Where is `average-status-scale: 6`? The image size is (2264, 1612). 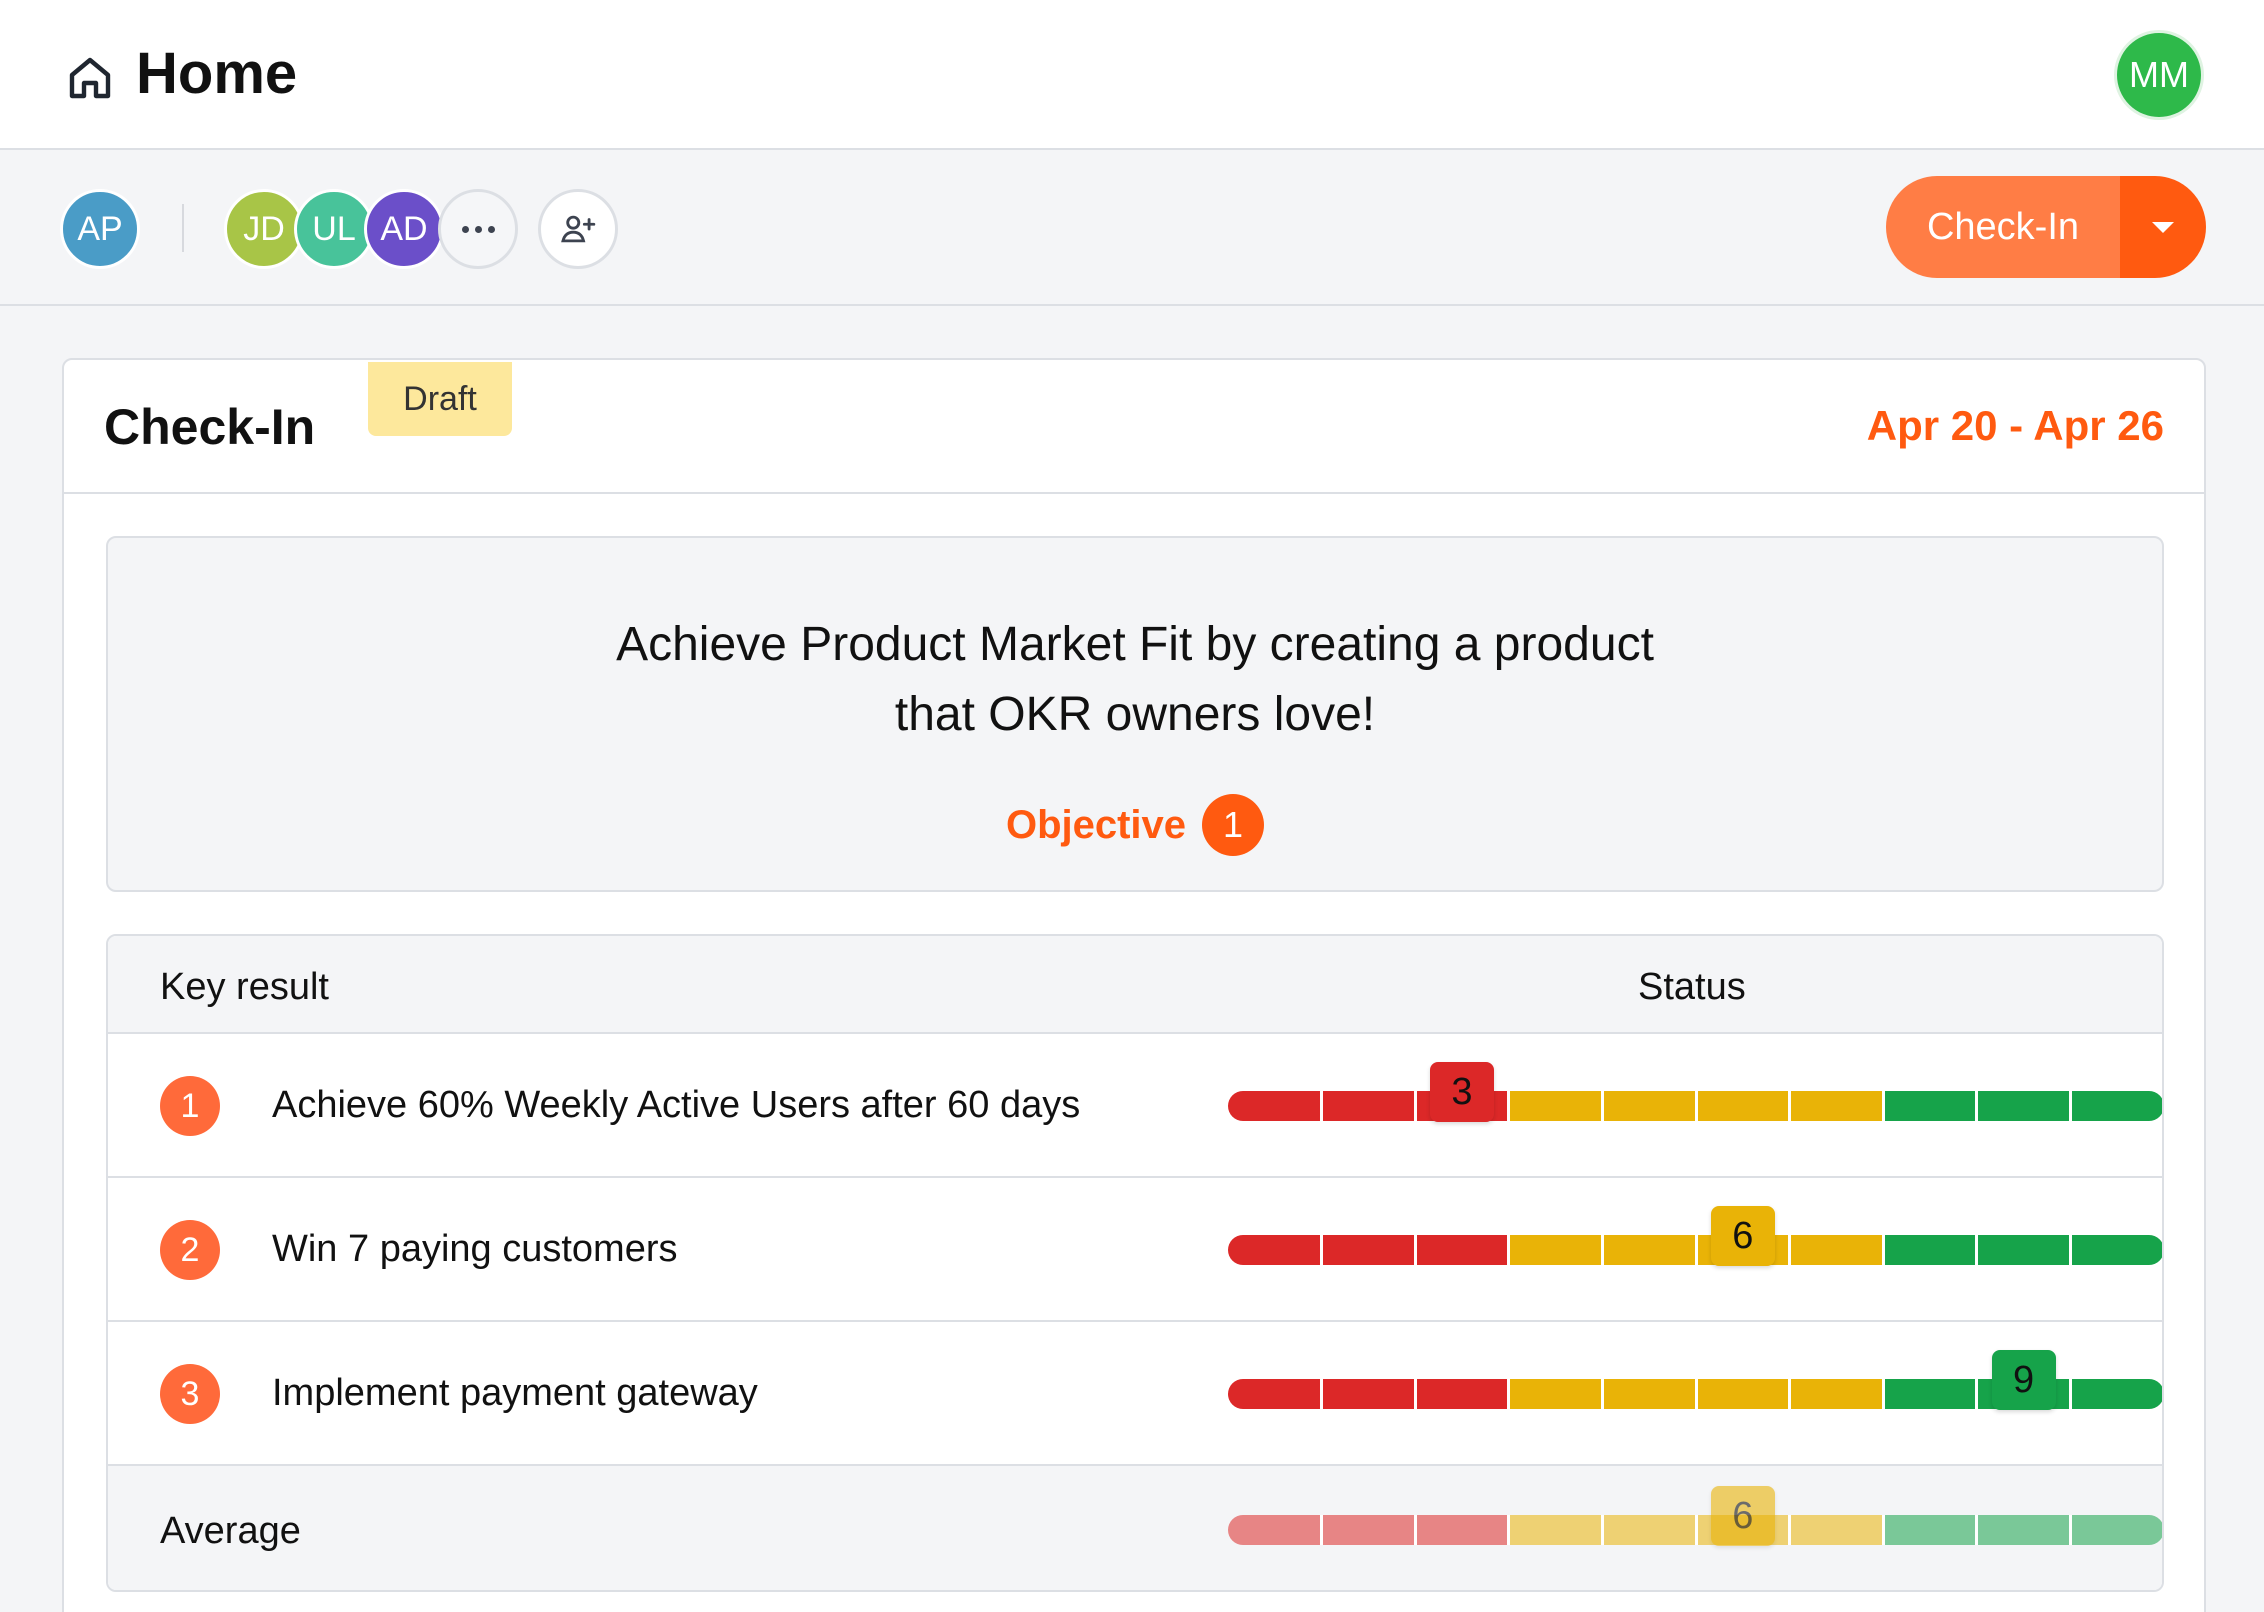 average-status-scale: 6 is located at coordinates (1695, 1516).